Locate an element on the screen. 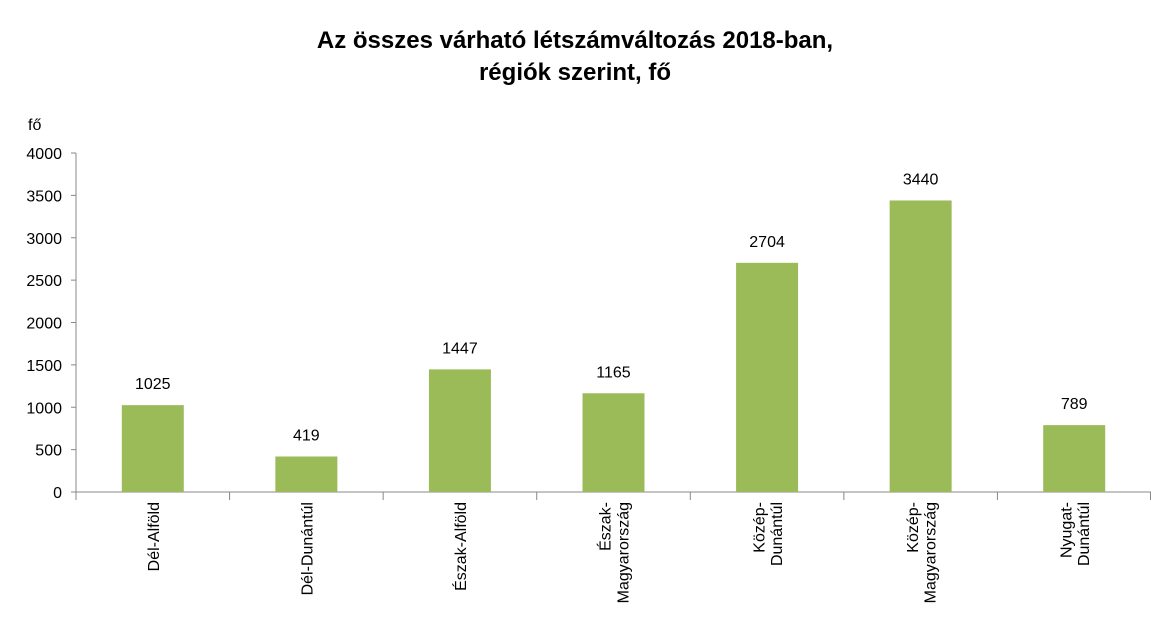 The width and height of the screenshot is (1151, 636). y-tick-label: 2000 is located at coordinates (44, 324).